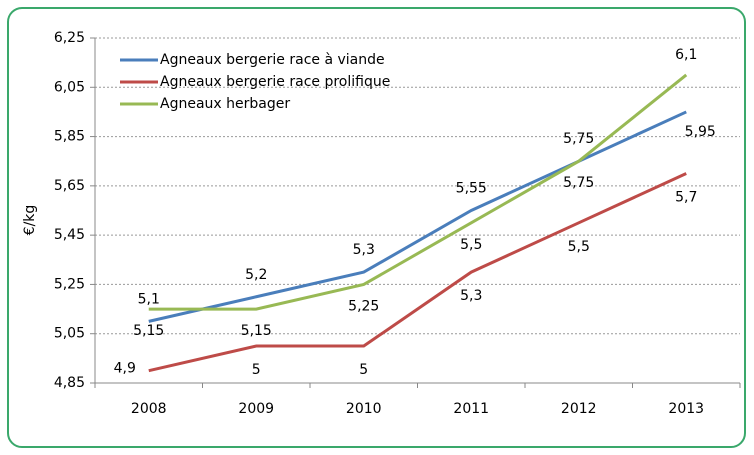 The width and height of the screenshot is (754, 455). What do you see at coordinates (149, 299) in the screenshot?
I see `data-label: 5,1` at bounding box center [149, 299].